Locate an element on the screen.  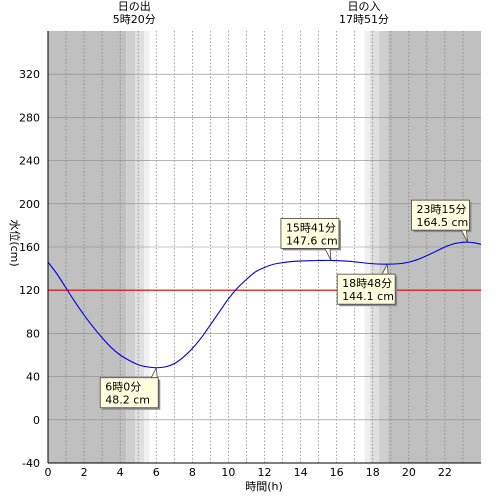
x-tick-label: 14 is located at coordinates (301, 472).